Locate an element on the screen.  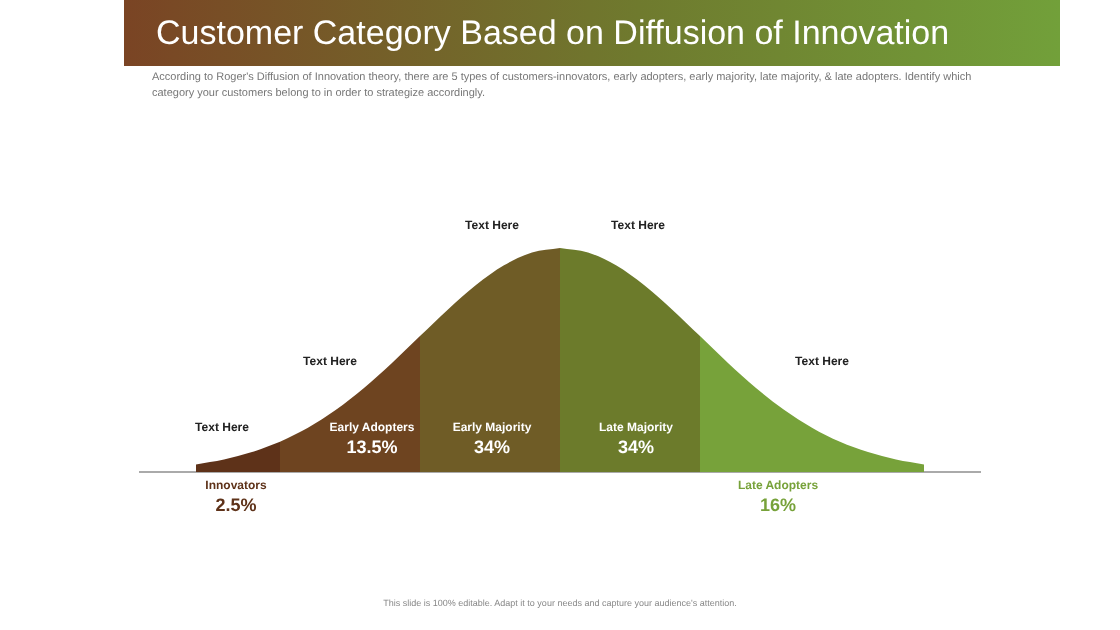
annotation: 13.5% is located at coordinates (372, 446).